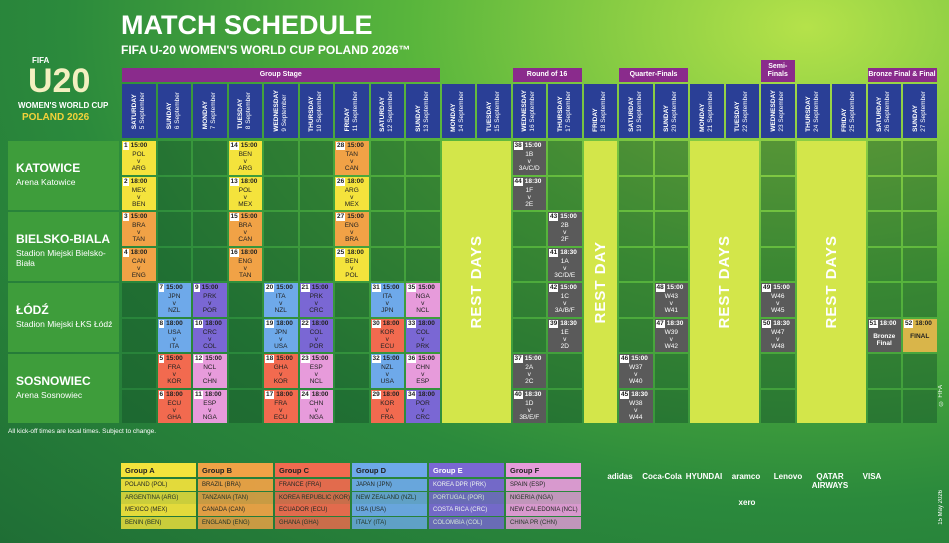  I want to click on sponsor-logo: Coca-Cola, so click(662, 476).